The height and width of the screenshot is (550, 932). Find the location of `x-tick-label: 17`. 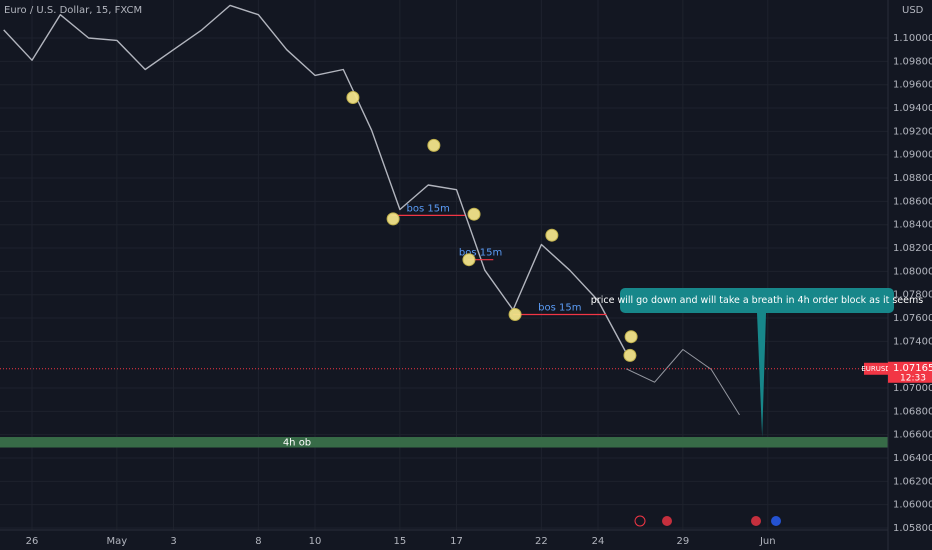

x-tick-label: 17 is located at coordinates (456, 541).